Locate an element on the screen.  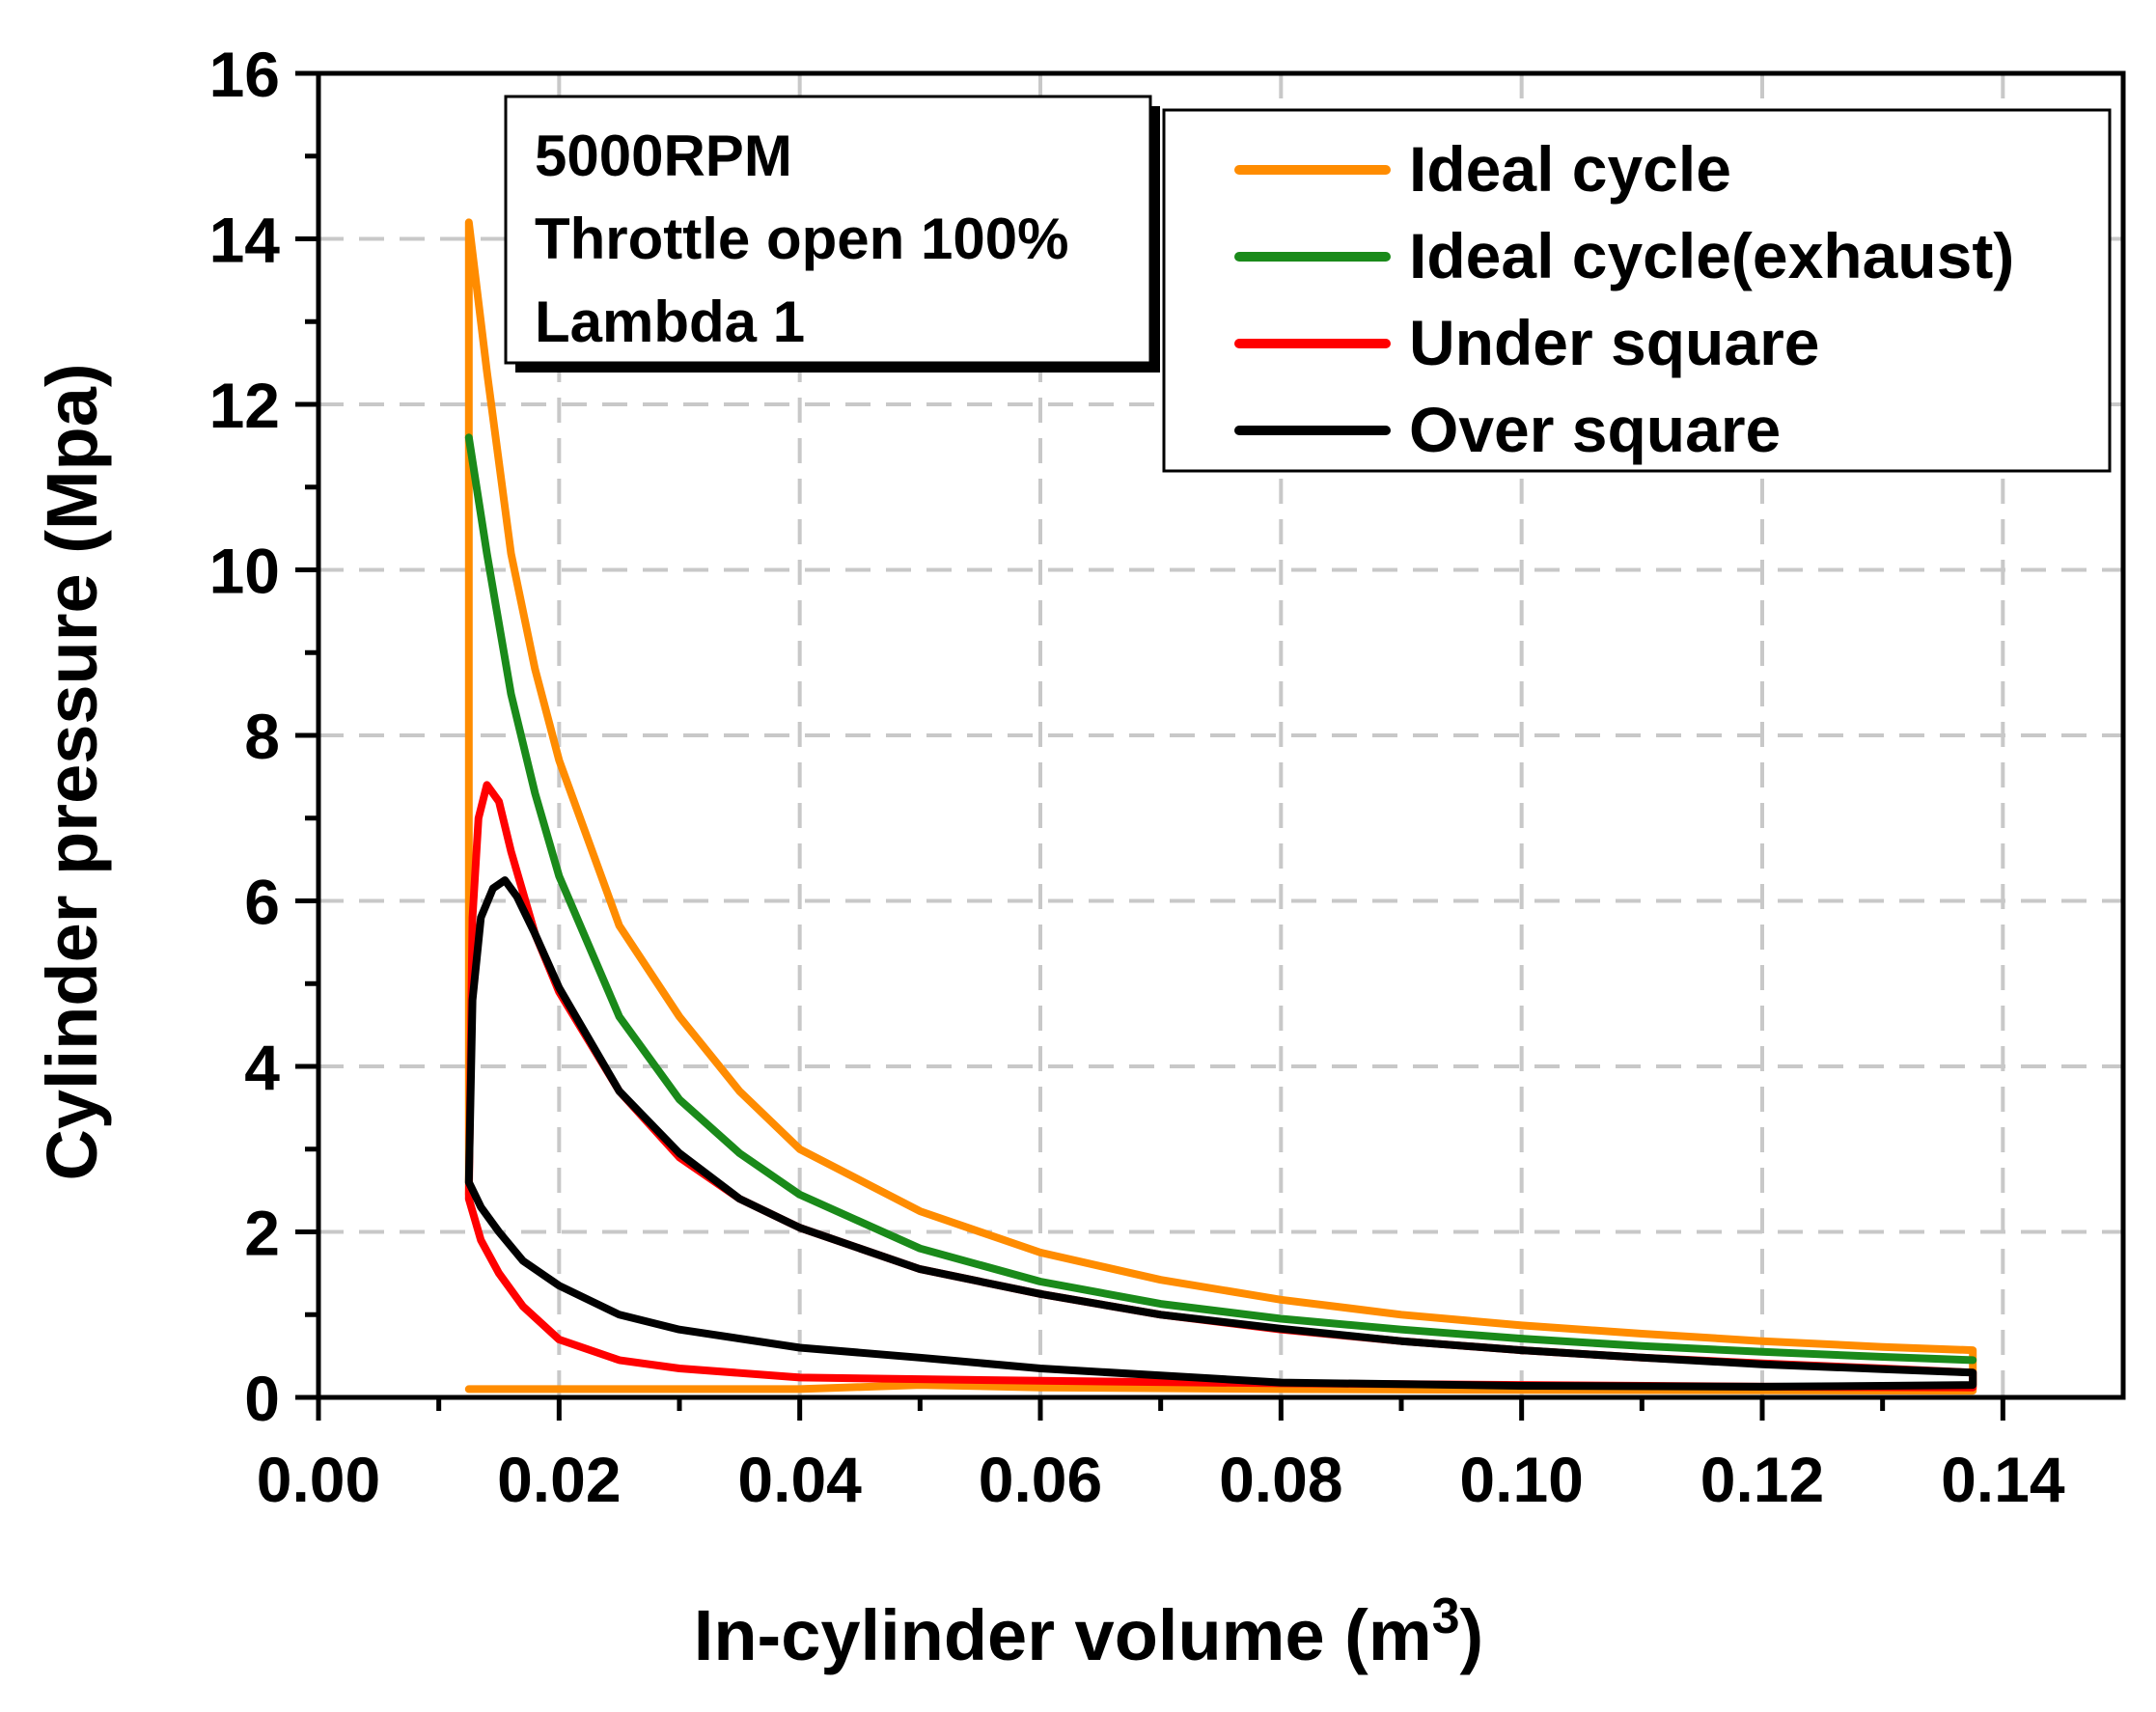
x-tick-label: 0.12 is located at coordinates (1762, 1479).